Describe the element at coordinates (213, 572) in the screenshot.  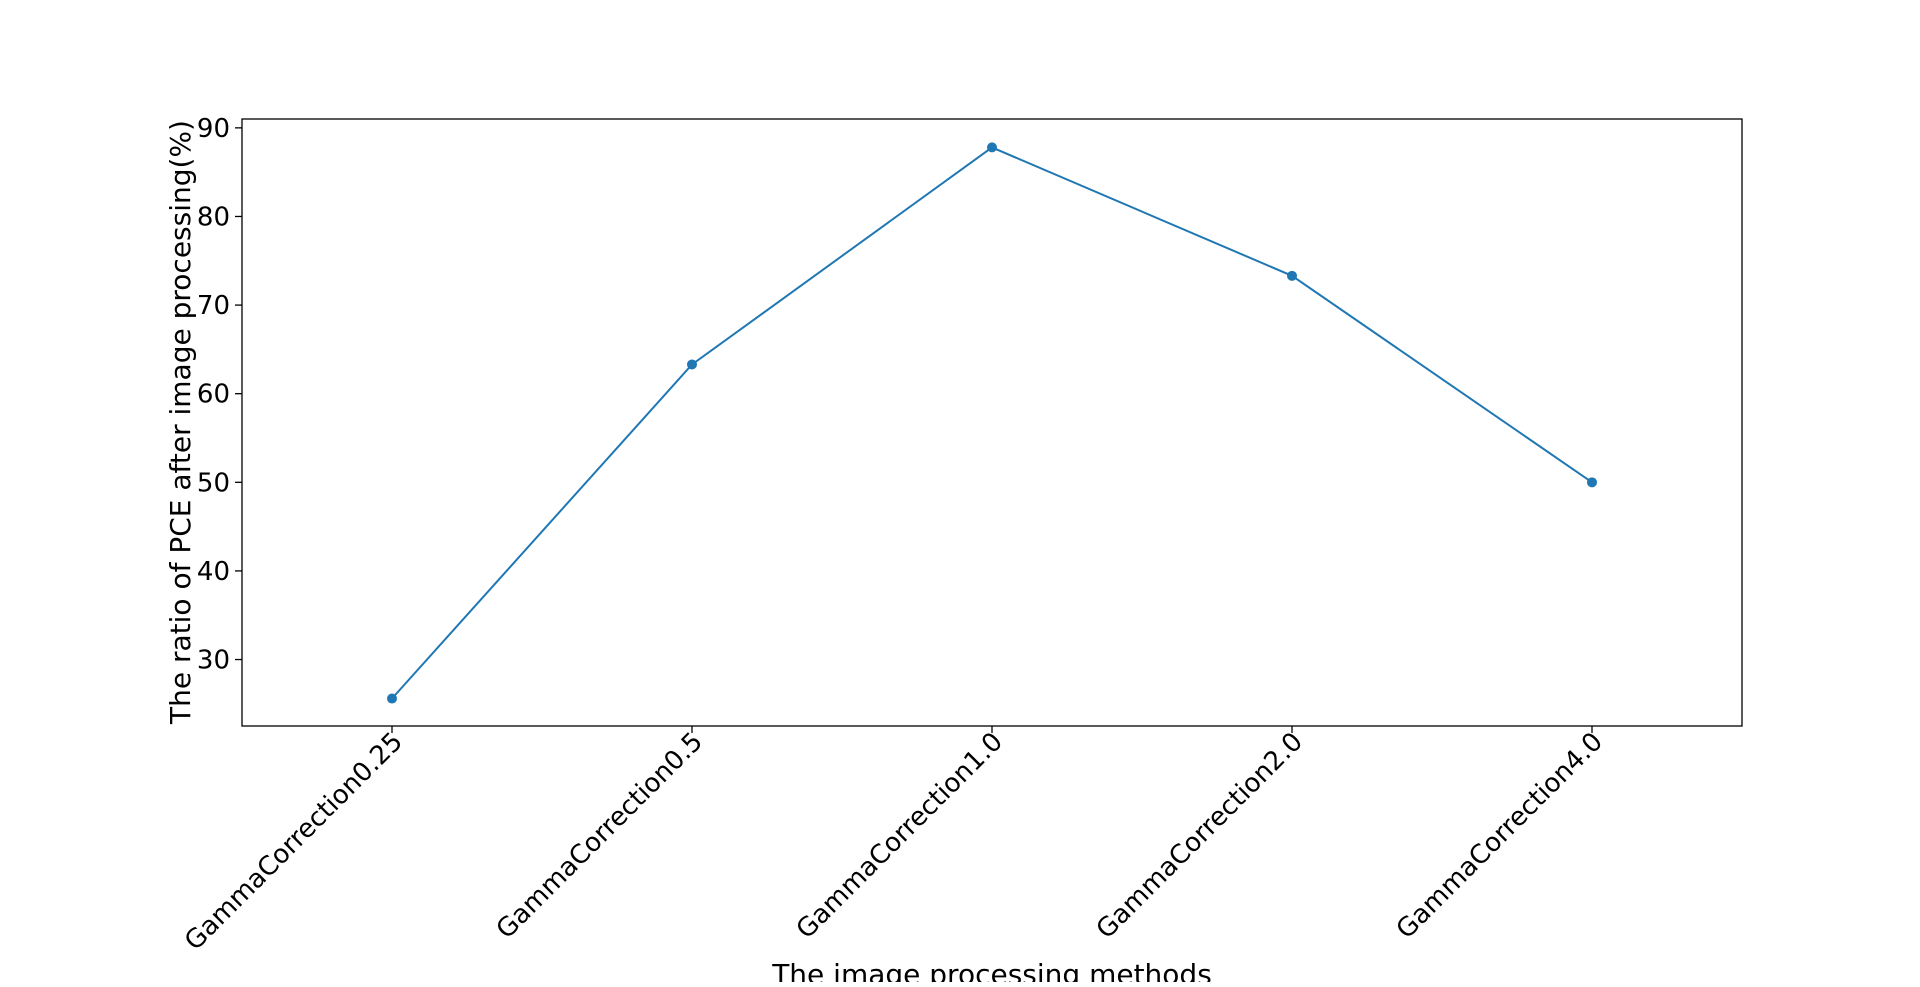
I see `y-tick-label: 40` at that location.